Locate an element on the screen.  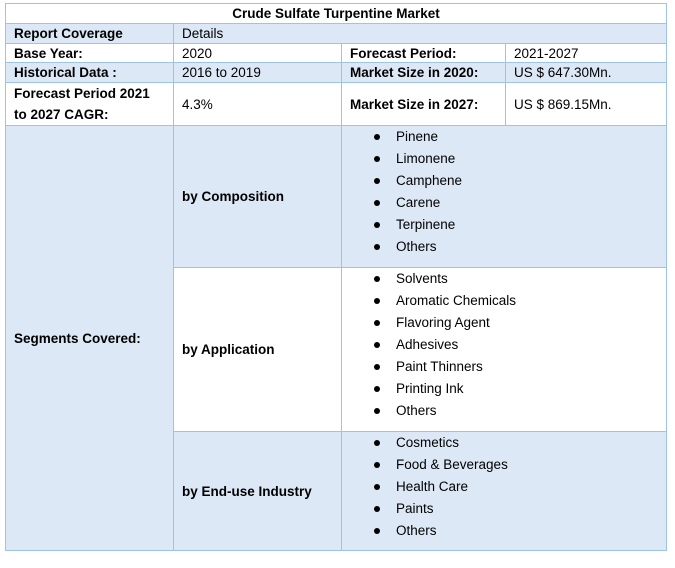
list-item-text: Paint Thinners is located at coordinates (439, 366).